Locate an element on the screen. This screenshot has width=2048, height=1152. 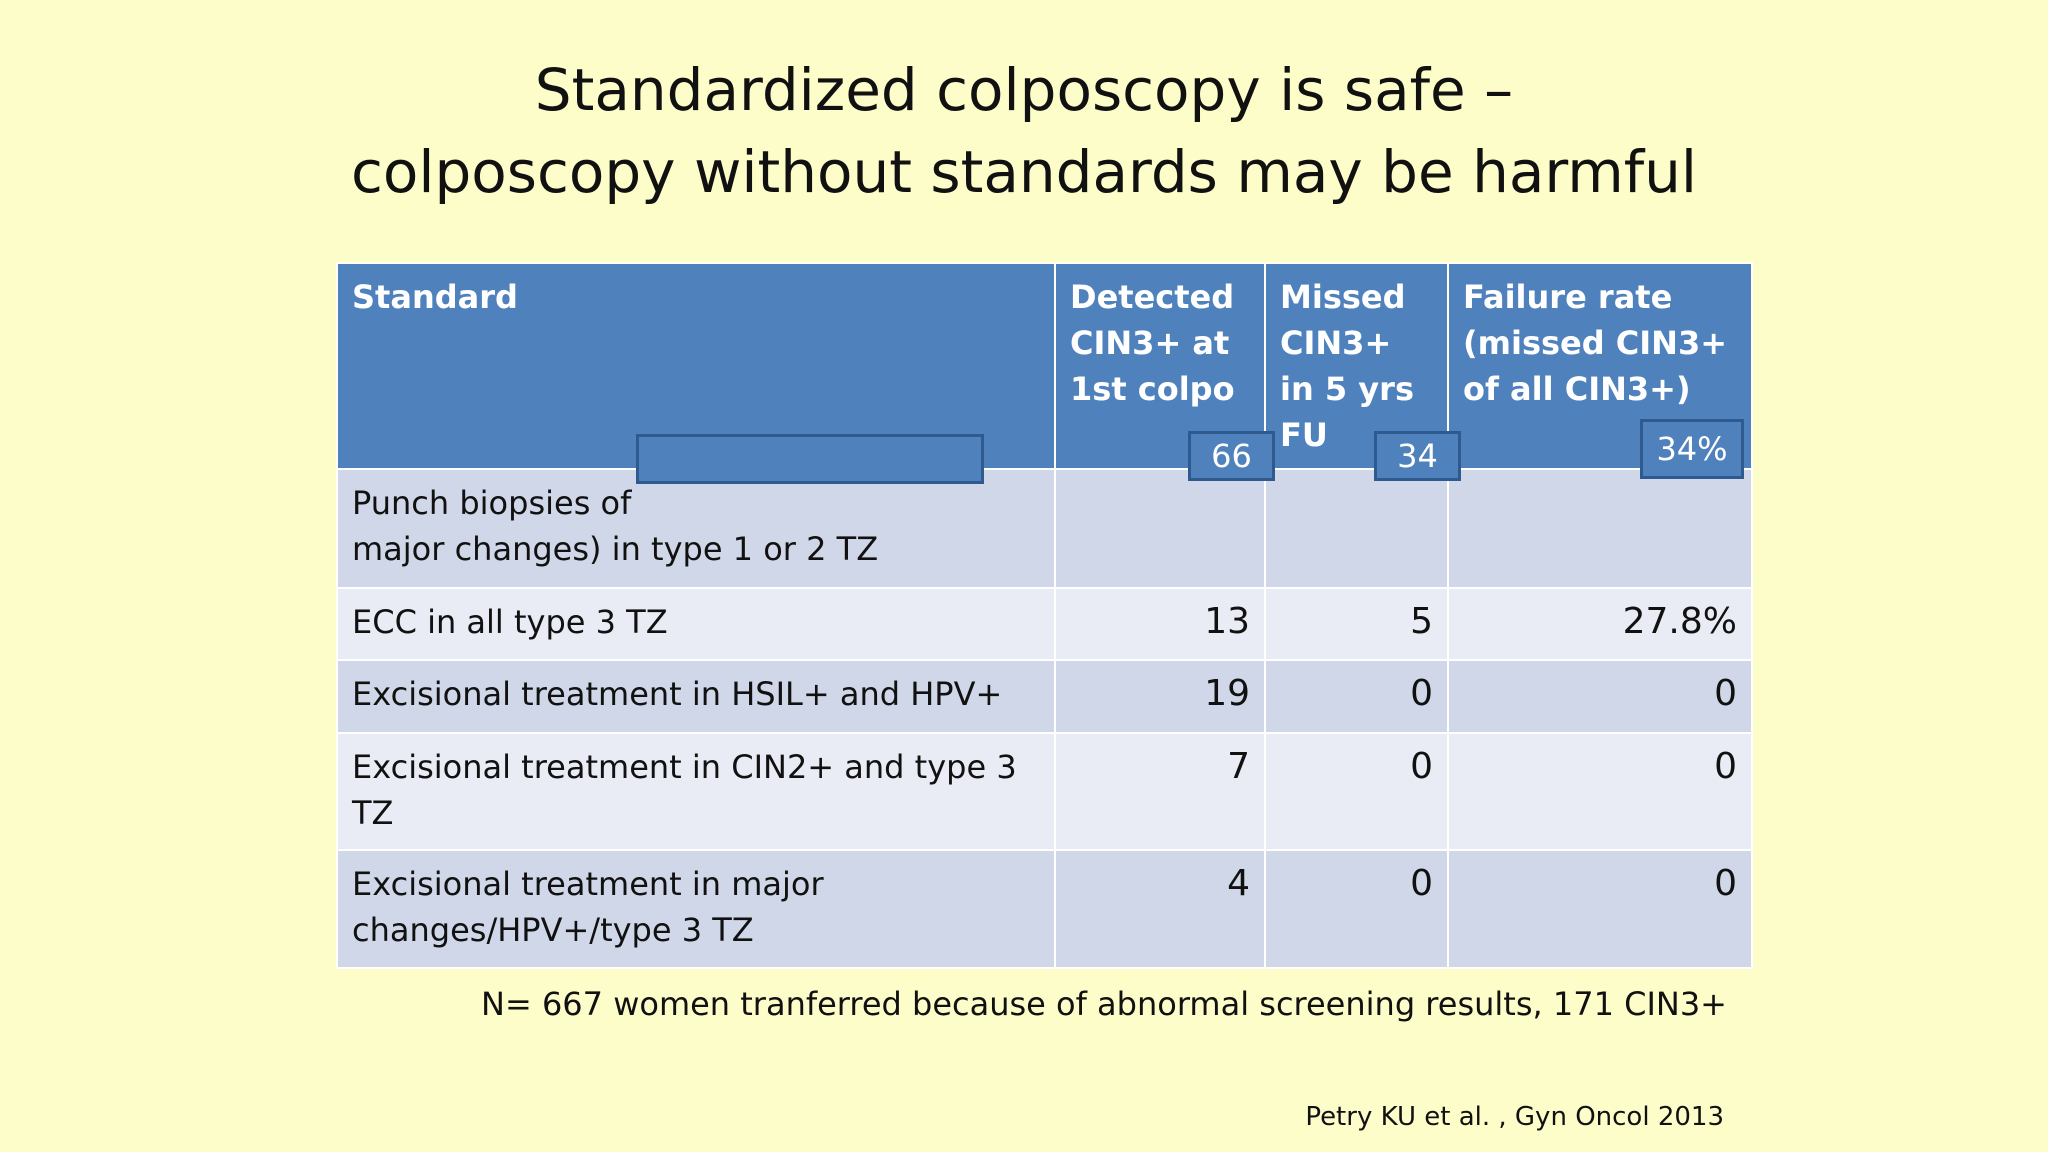
value-box: 34 is located at coordinates (1417, 456).